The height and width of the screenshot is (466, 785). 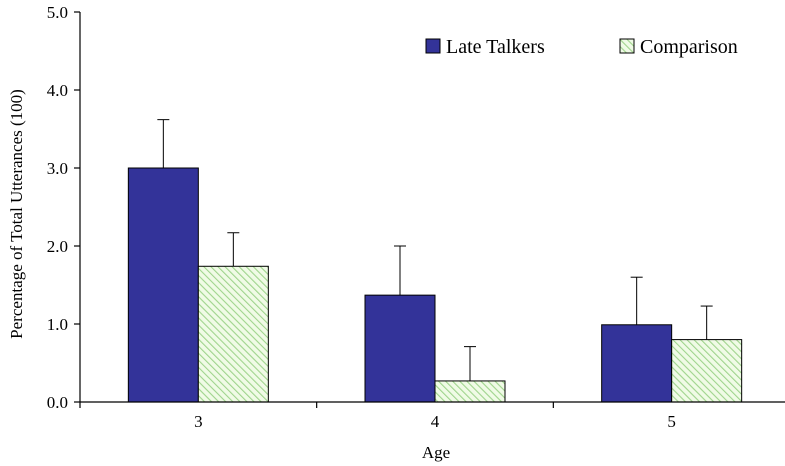 I want to click on y-ticks: 0.0 1.0 2.0 3.0 4.0 5.0, so click(x=63, y=207).